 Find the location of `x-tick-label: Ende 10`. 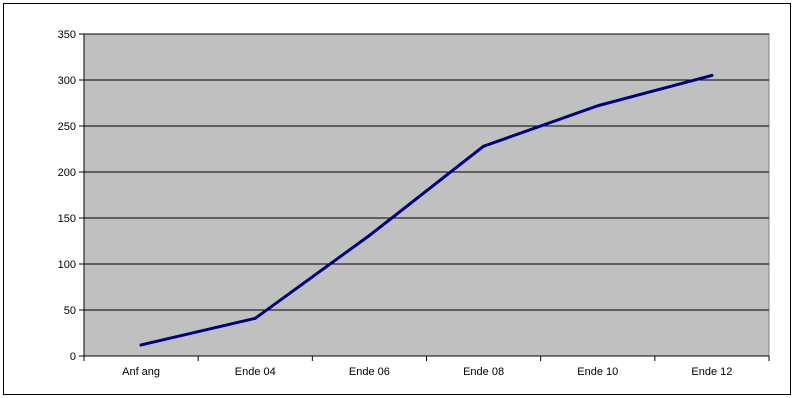

x-tick-label: Ende 10 is located at coordinates (597, 372).